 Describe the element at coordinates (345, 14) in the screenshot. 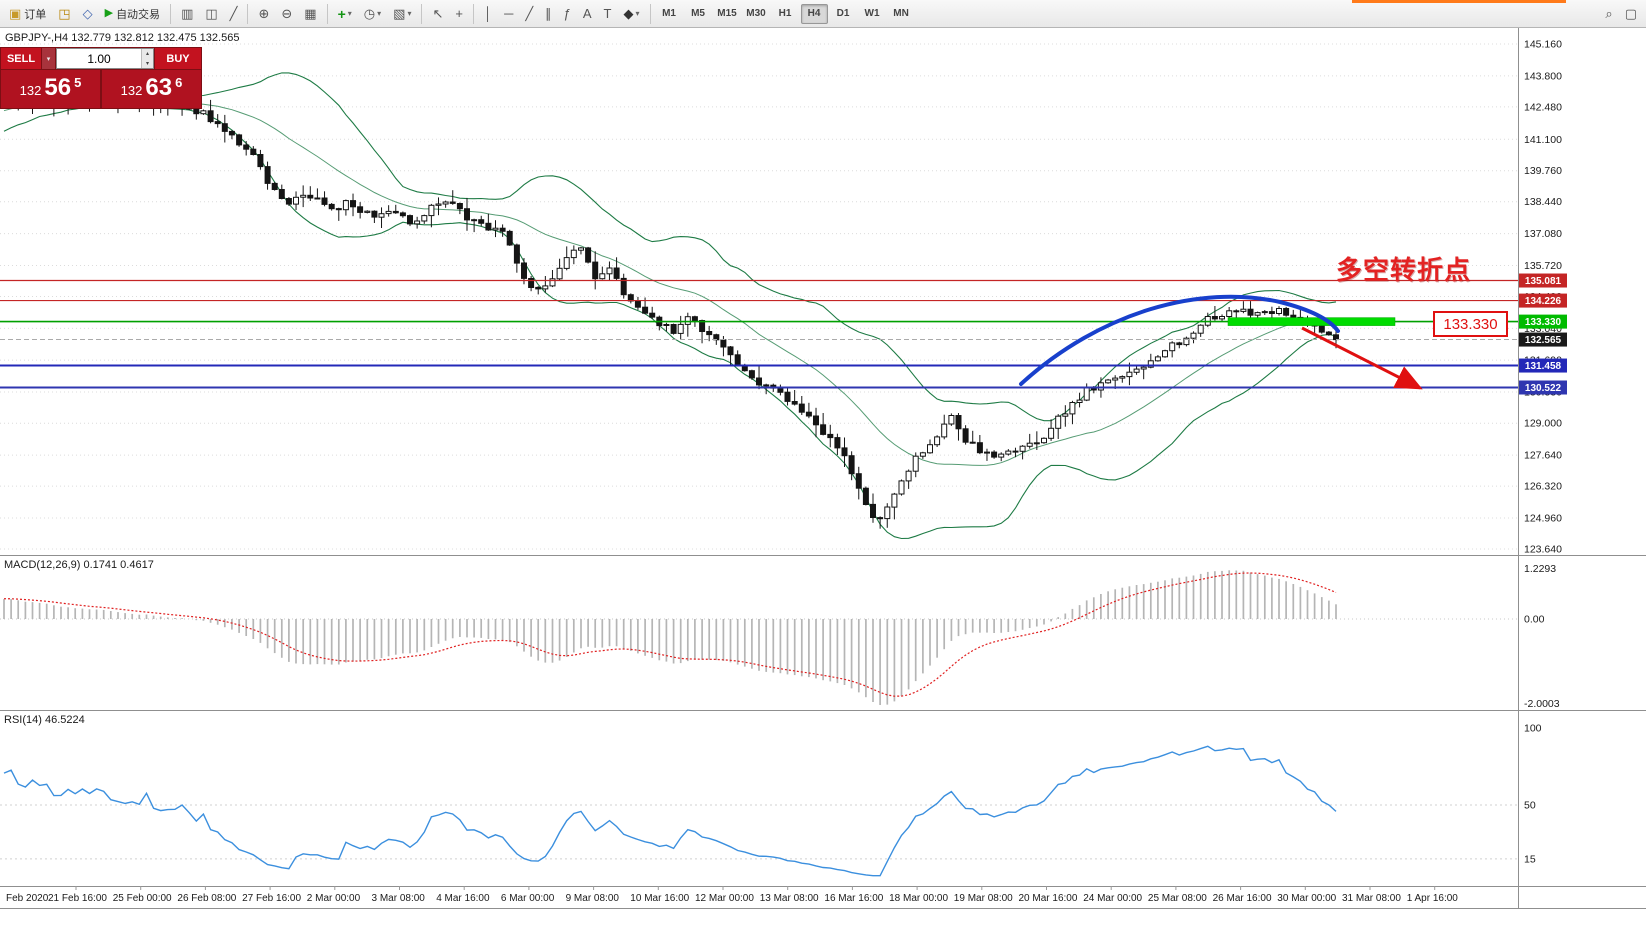

I see `add-indicator-button: + ▾` at that location.